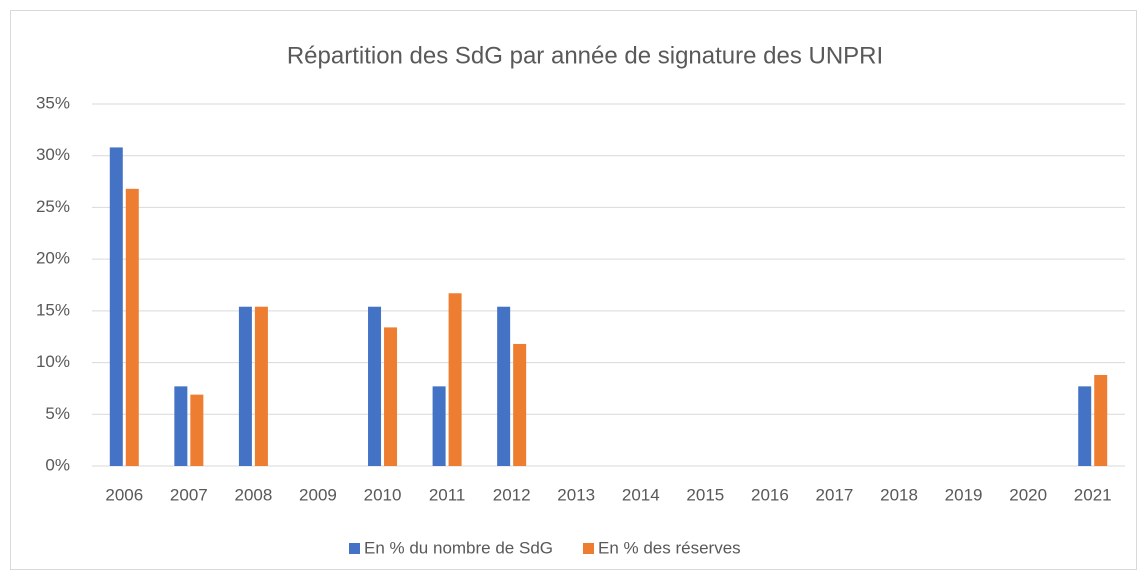 The height and width of the screenshot is (580, 1147). What do you see at coordinates (1028, 494) in the screenshot?
I see `x-tick-label: 2020` at bounding box center [1028, 494].